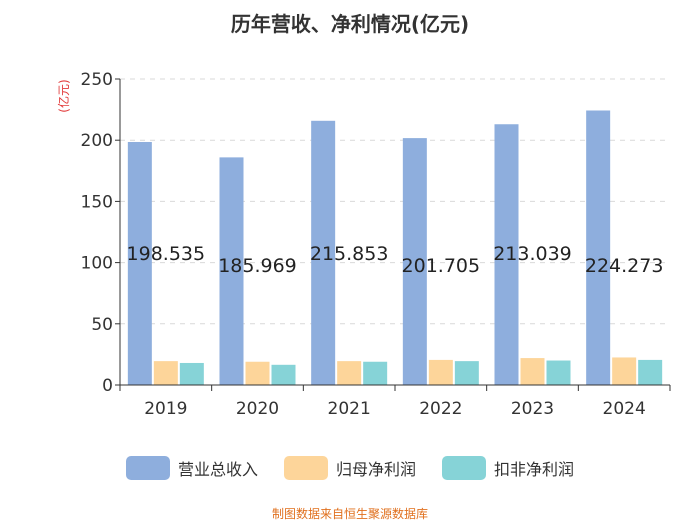  What do you see at coordinates (97, 141) in the screenshot?
I see `y-tick-label-200: 200` at bounding box center [97, 141].